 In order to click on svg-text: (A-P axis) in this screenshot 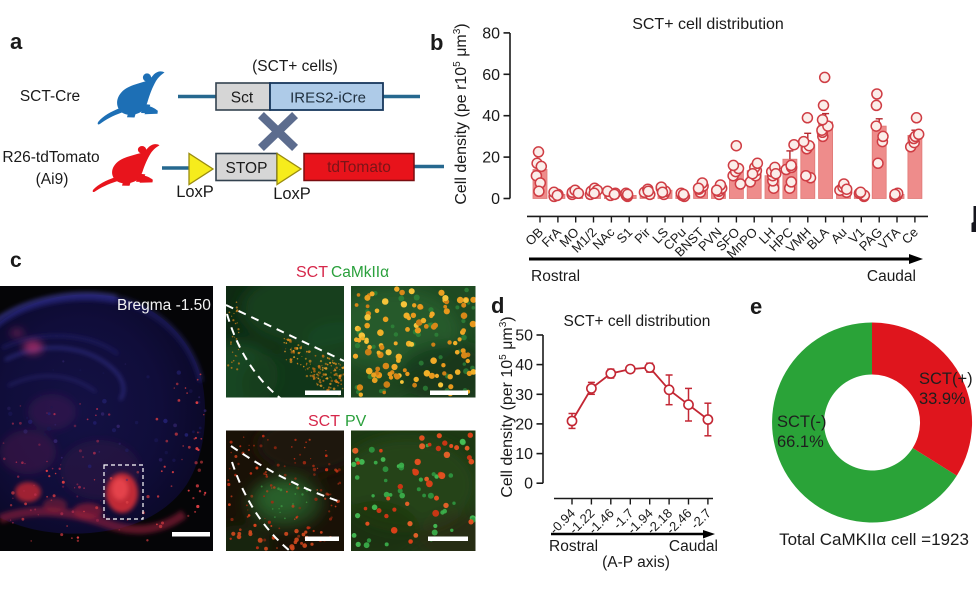, I will do `click(636, 562)`.